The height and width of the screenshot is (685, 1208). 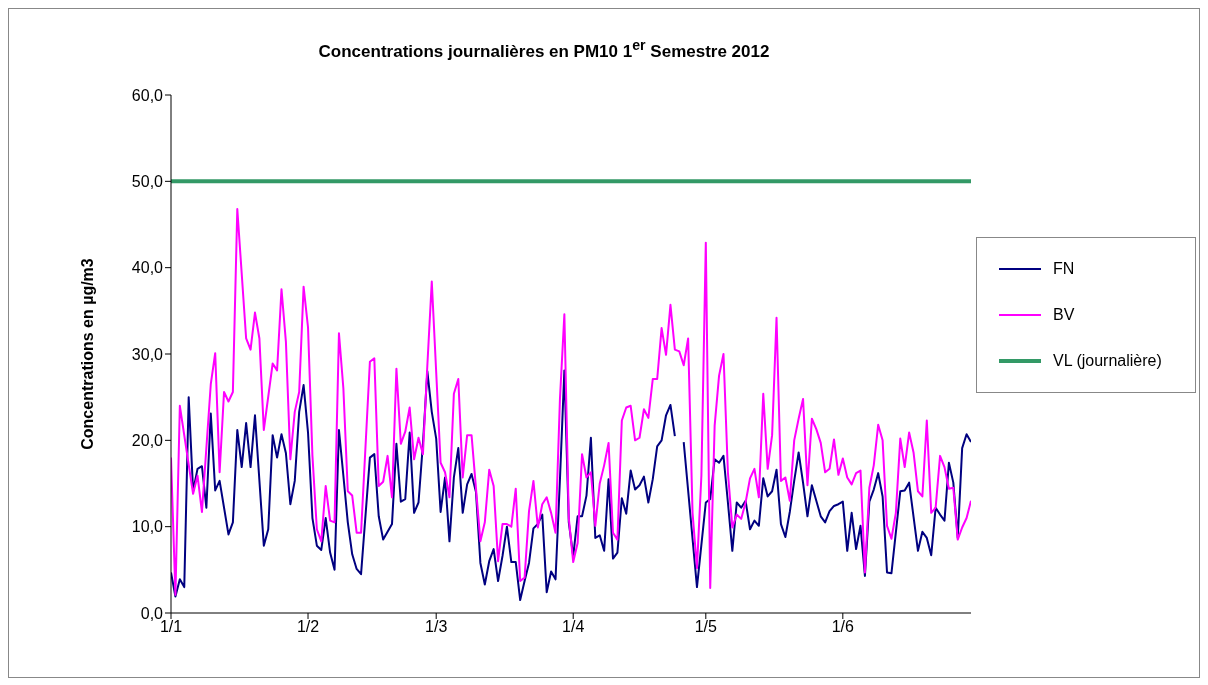 What do you see at coordinates (436, 627) in the screenshot?
I see `x-tick-label: 1/3` at bounding box center [436, 627].